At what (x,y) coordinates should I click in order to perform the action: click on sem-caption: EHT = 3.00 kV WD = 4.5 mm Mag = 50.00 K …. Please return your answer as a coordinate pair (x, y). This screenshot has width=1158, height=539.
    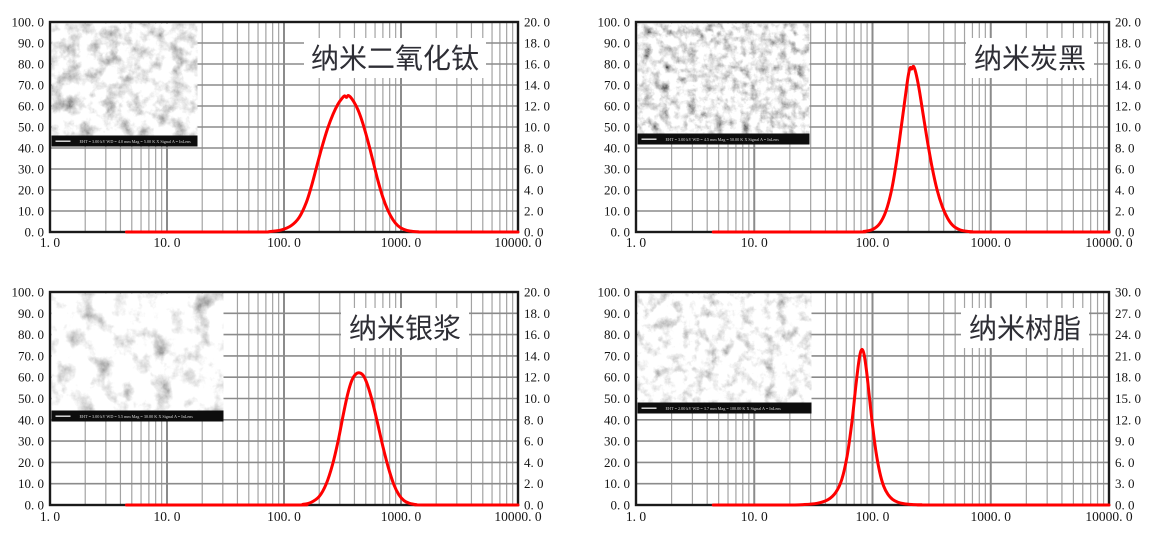
    Looking at the image, I should click on (723, 139).